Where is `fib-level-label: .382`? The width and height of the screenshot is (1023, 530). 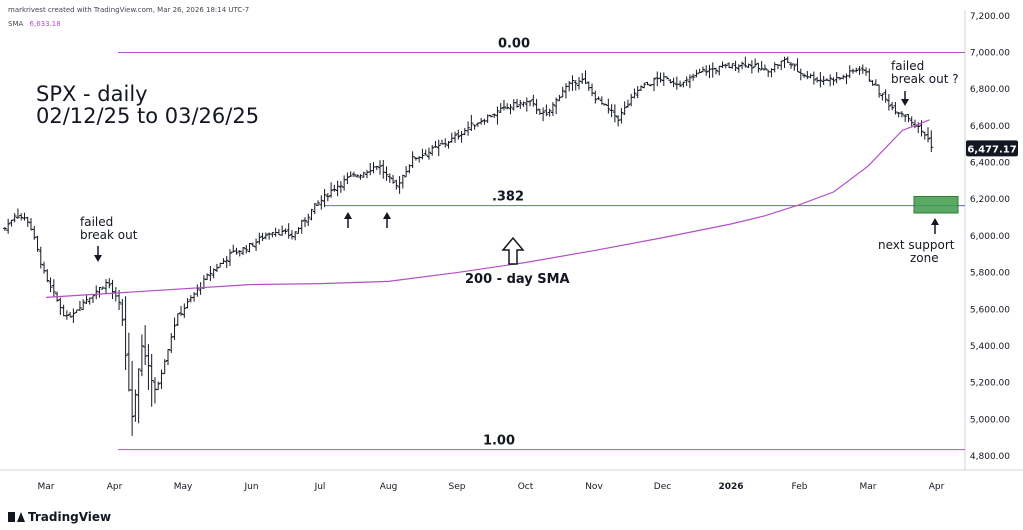 fib-level-label: .382 is located at coordinates (508, 197).